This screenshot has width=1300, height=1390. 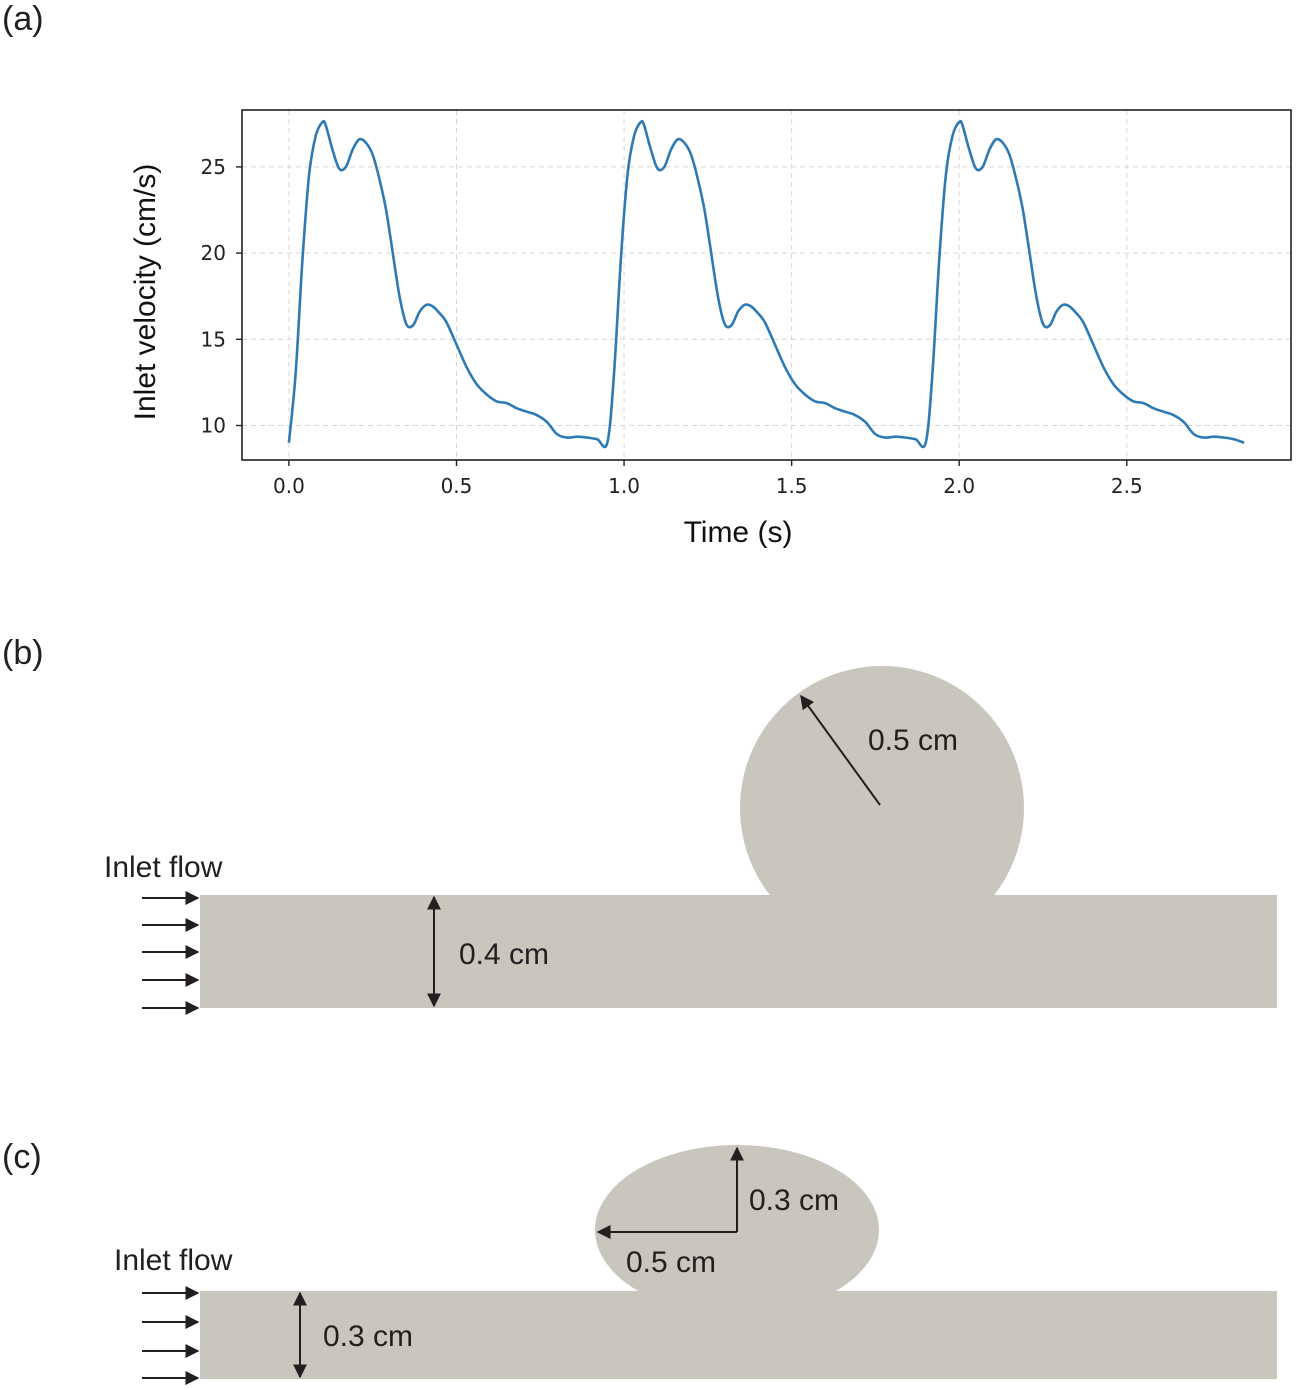 What do you see at coordinates (504, 954) in the screenshot?
I see `channel-height-label: 0.4 cm` at bounding box center [504, 954].